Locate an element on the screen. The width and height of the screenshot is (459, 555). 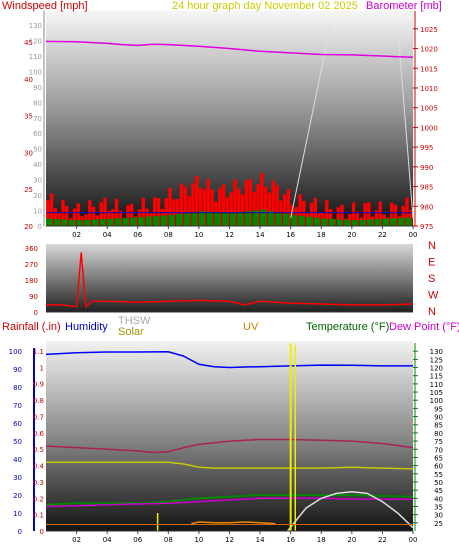
panel1-x-label-22: 22 is located at coordinates (382, 235).